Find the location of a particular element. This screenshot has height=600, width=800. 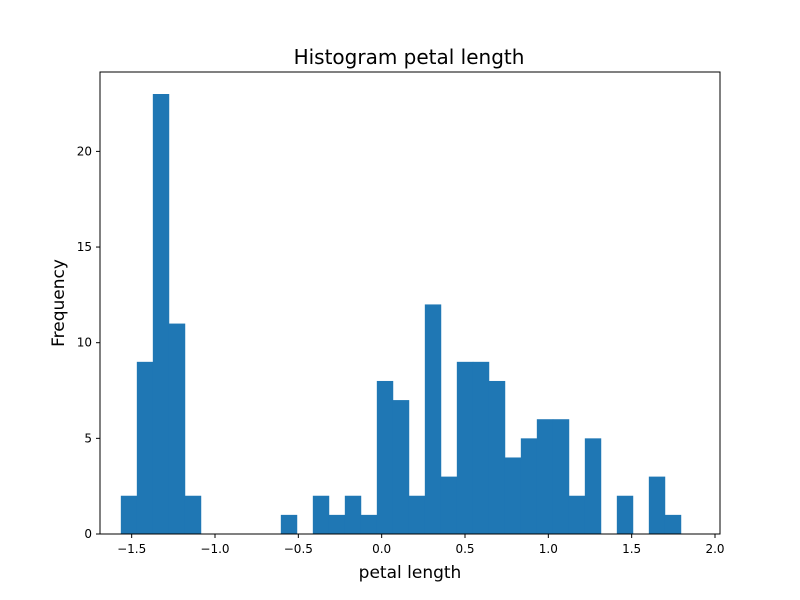

x-tick-label: −1.5 is located at coordinates (131, 549).